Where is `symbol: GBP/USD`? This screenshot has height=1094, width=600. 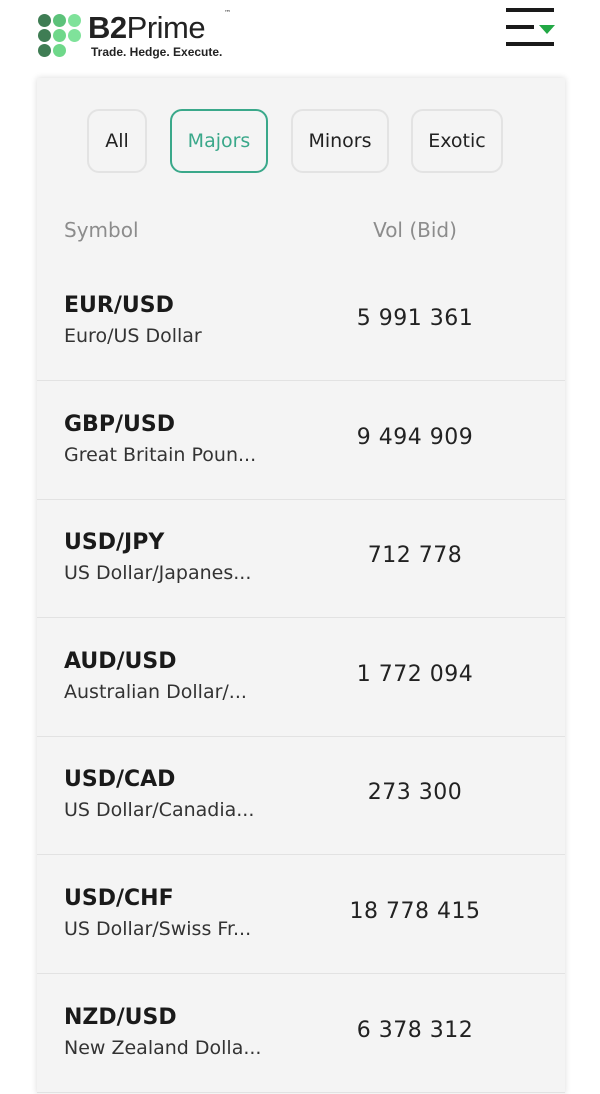
symbol: GBP/USD is located at coordinates (119, 424).